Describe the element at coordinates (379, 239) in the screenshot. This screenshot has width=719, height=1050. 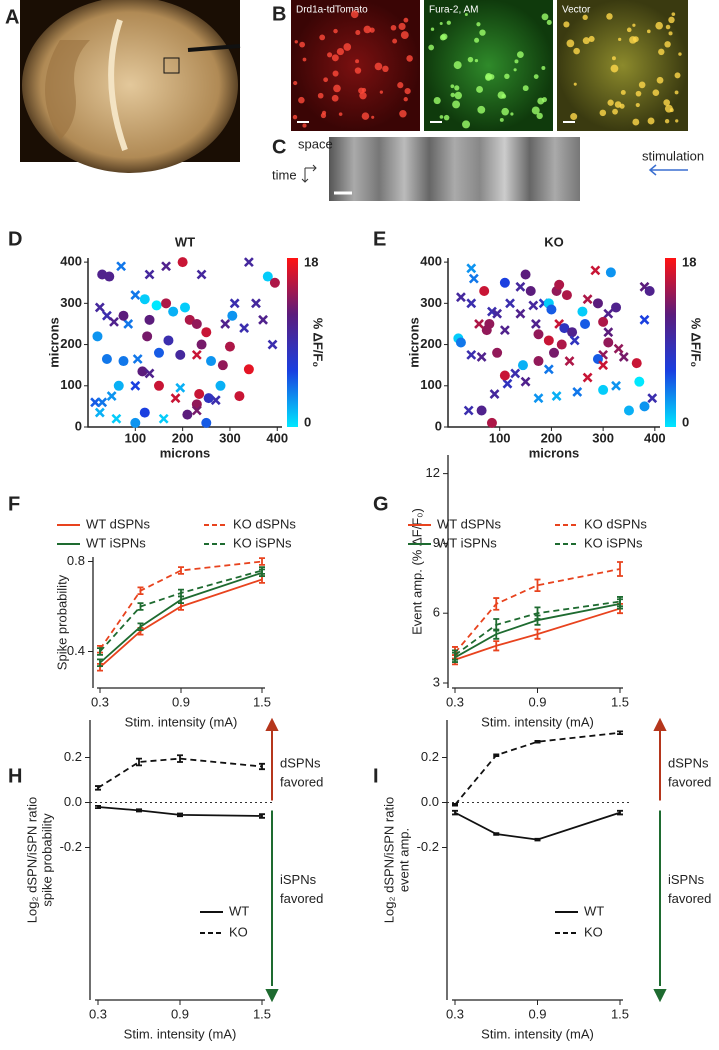
I see `panel-letter: E` at that location.